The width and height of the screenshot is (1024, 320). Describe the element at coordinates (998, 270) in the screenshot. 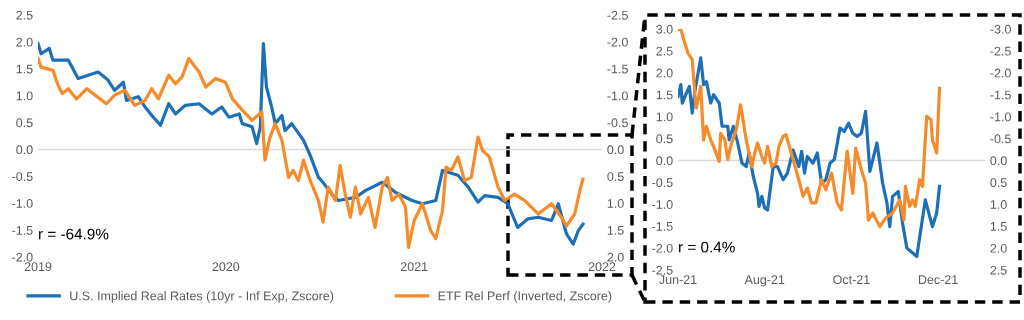

I see `y2-tick-label: 2.5` at that location.